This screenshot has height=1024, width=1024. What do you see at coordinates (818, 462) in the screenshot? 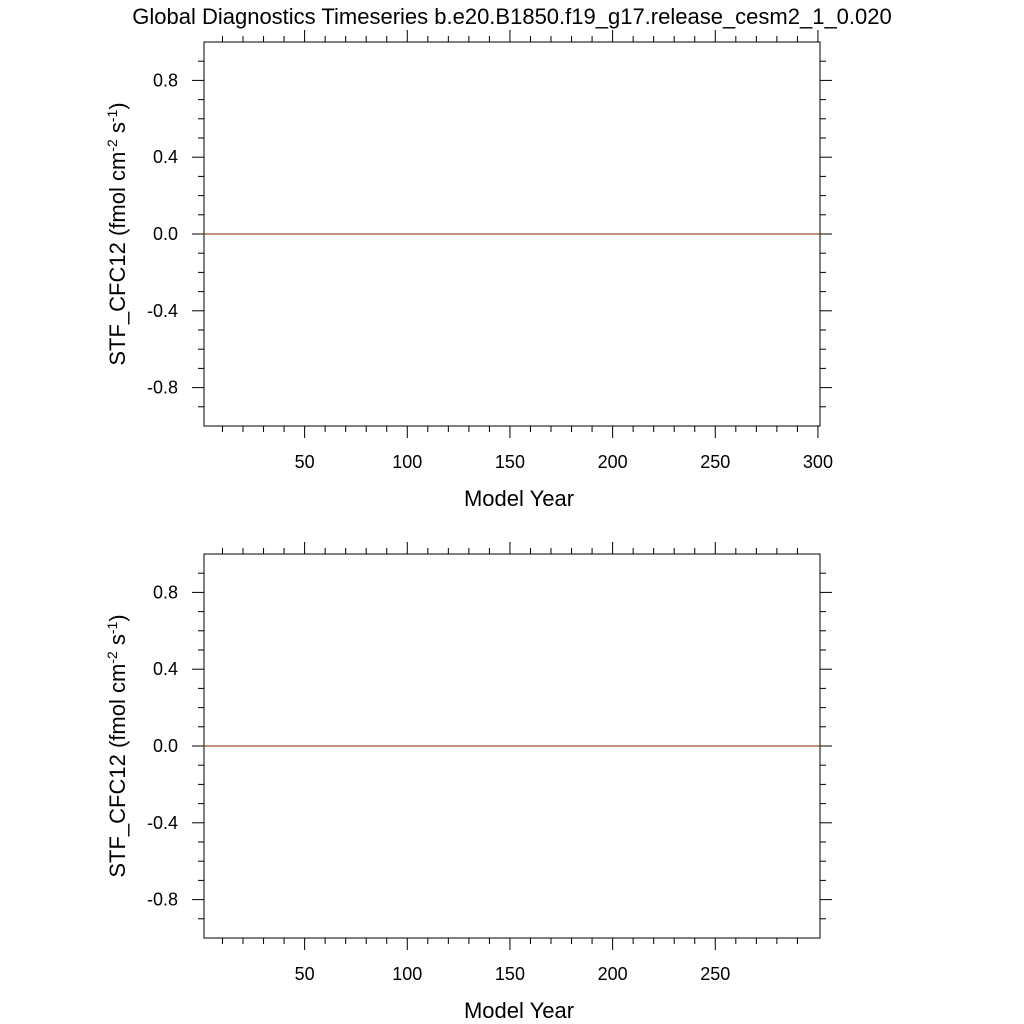
I see `x-tick-label: 300` at bounding box center [818, 462].